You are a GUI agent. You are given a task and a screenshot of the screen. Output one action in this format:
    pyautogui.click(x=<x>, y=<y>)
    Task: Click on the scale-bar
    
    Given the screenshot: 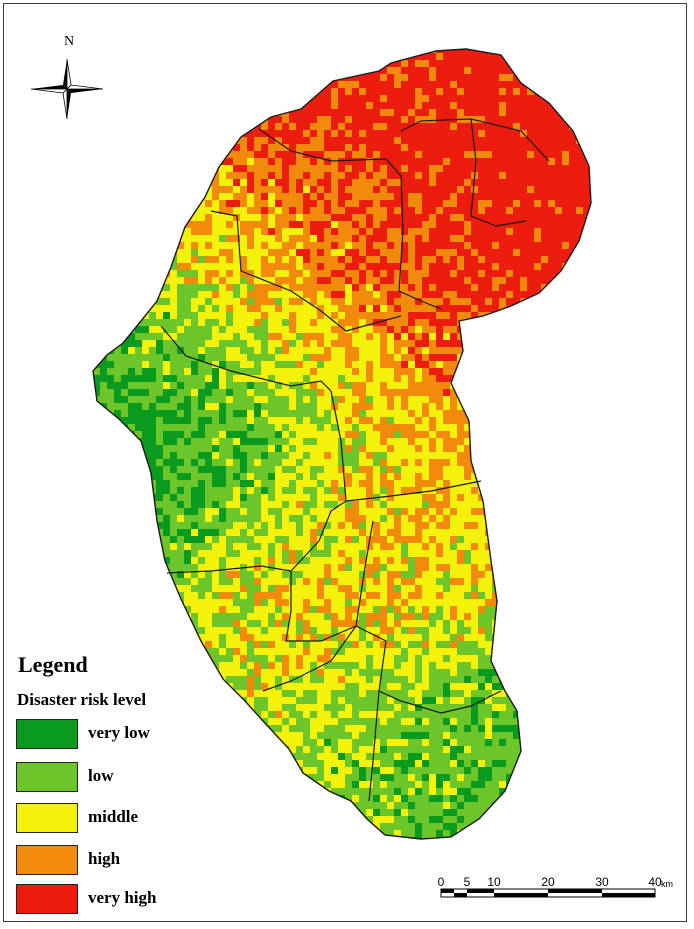 What is the action you would take?
    pyautogui.click(x=548, y=893)
    